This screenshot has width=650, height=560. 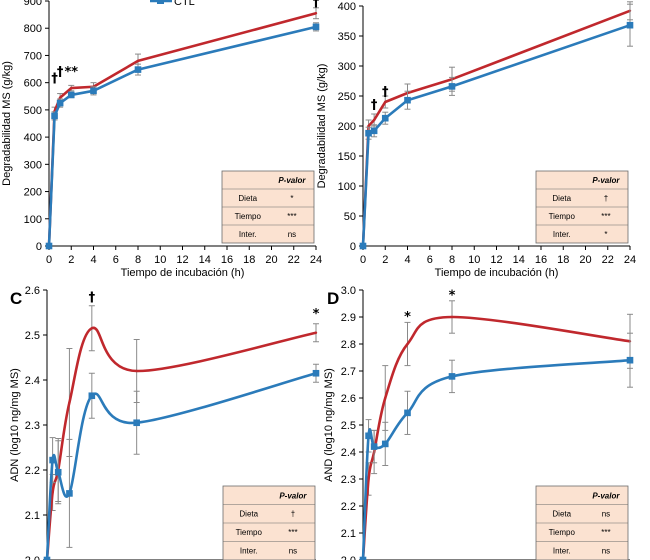 What do you see at coordinates (33, 111) in the screenshot?
I see `y-tick-label: 500` at bounding box center [33, 111].